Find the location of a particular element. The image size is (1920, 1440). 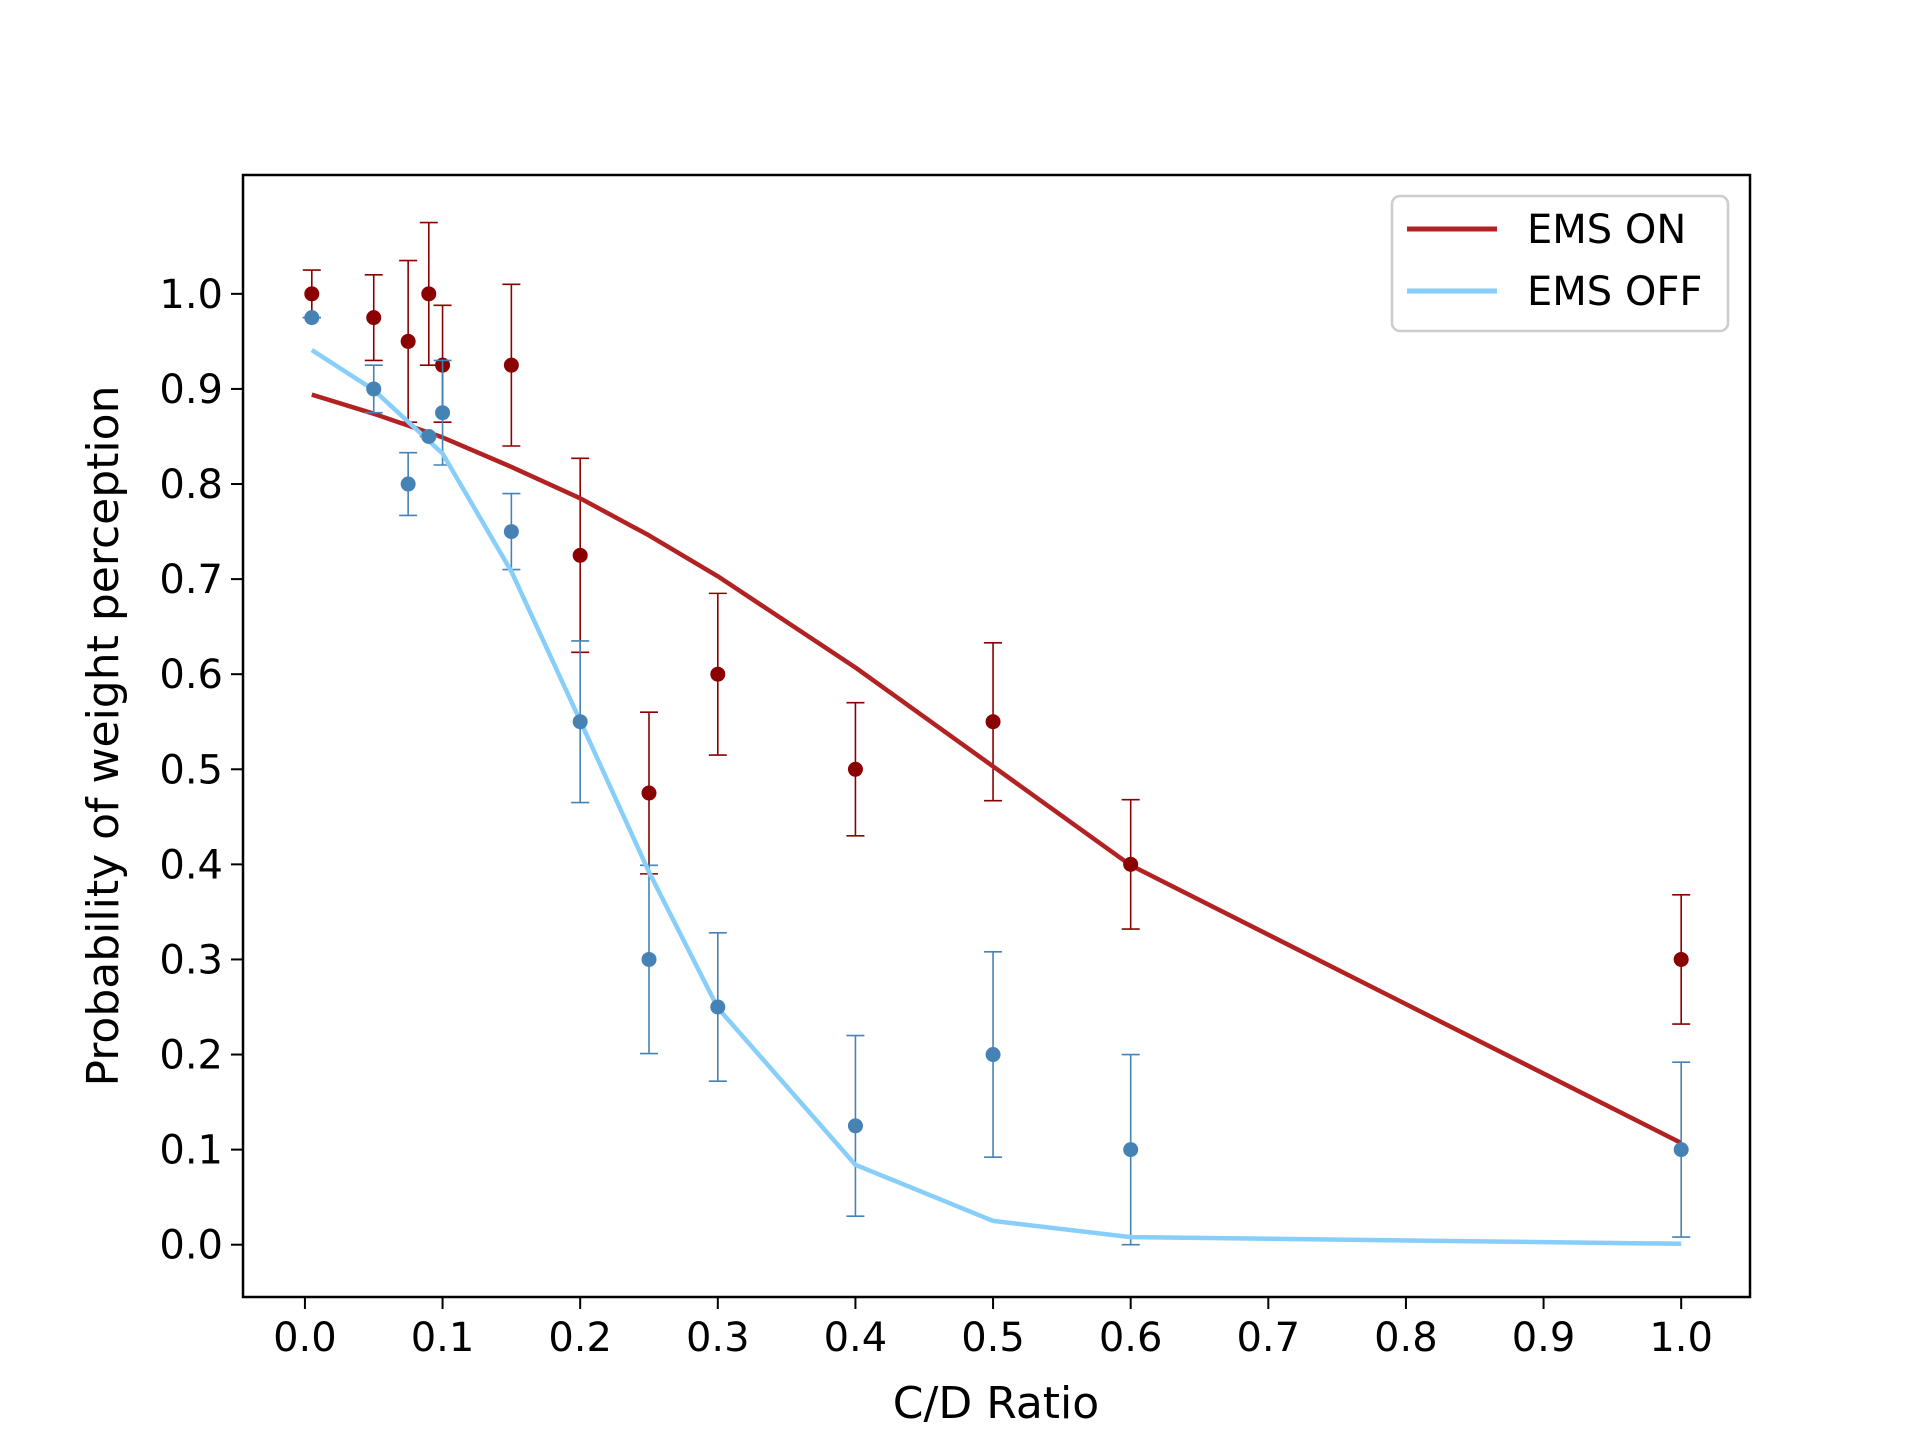

x-axis-title: C/D Ratio is located at coordinates (996, 1403).